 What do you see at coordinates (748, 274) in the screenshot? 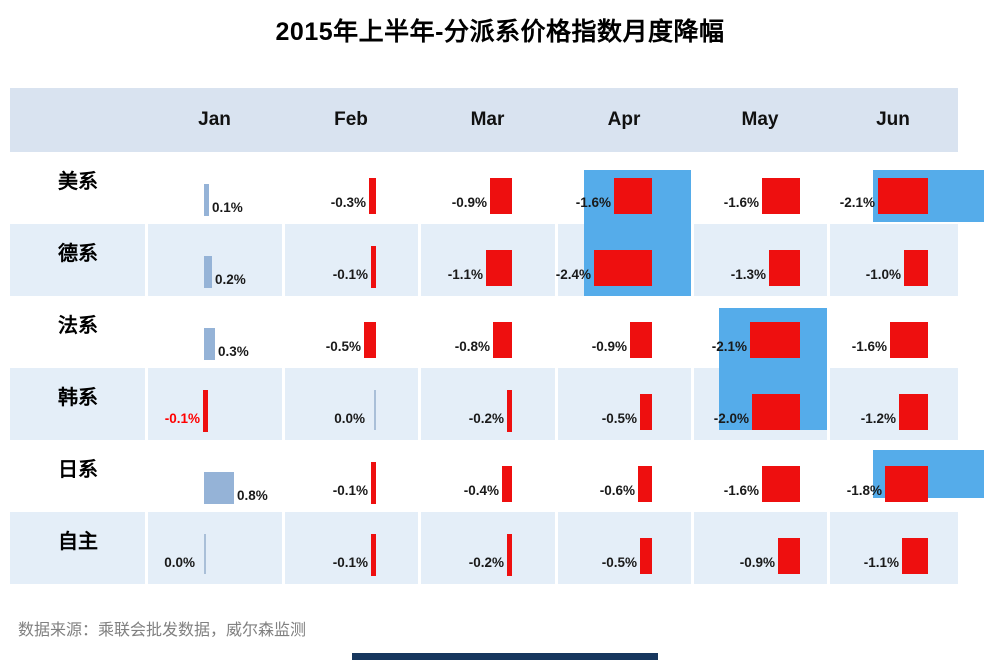
I see `value-label: -1.3%` at bounding box center [748, 274].